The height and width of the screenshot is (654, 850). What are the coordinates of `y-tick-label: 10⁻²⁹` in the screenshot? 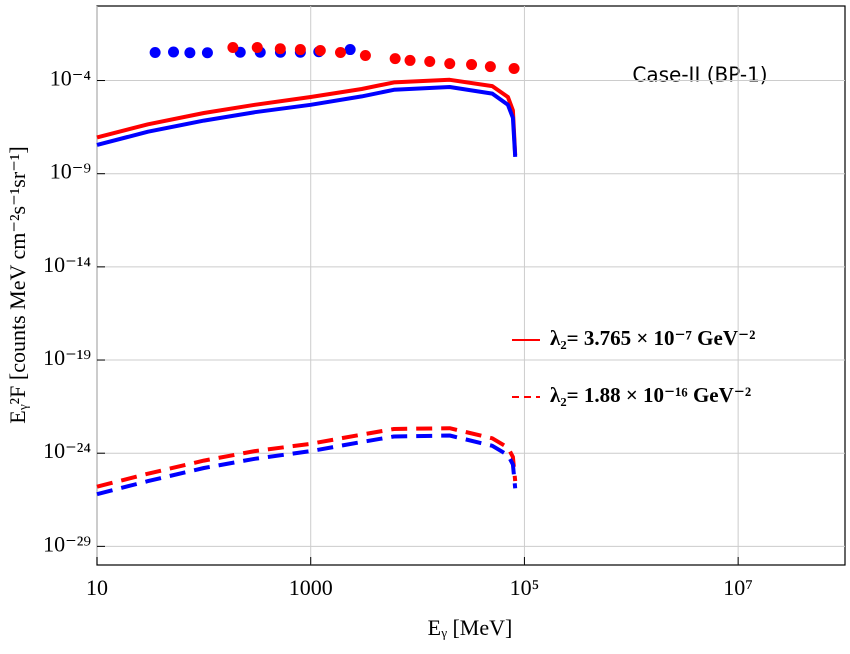 It's located at (67, 543).